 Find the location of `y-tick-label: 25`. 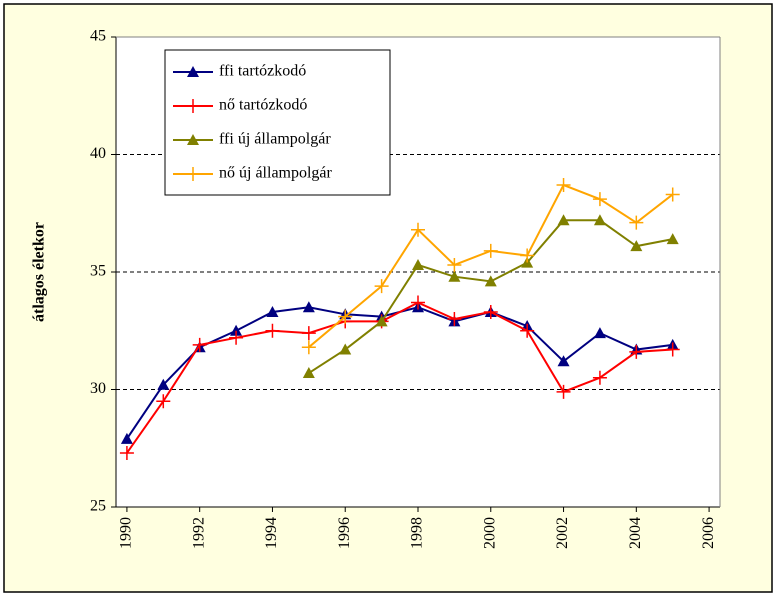

y-tick-label: 25 is located at coordinates (98, 506).